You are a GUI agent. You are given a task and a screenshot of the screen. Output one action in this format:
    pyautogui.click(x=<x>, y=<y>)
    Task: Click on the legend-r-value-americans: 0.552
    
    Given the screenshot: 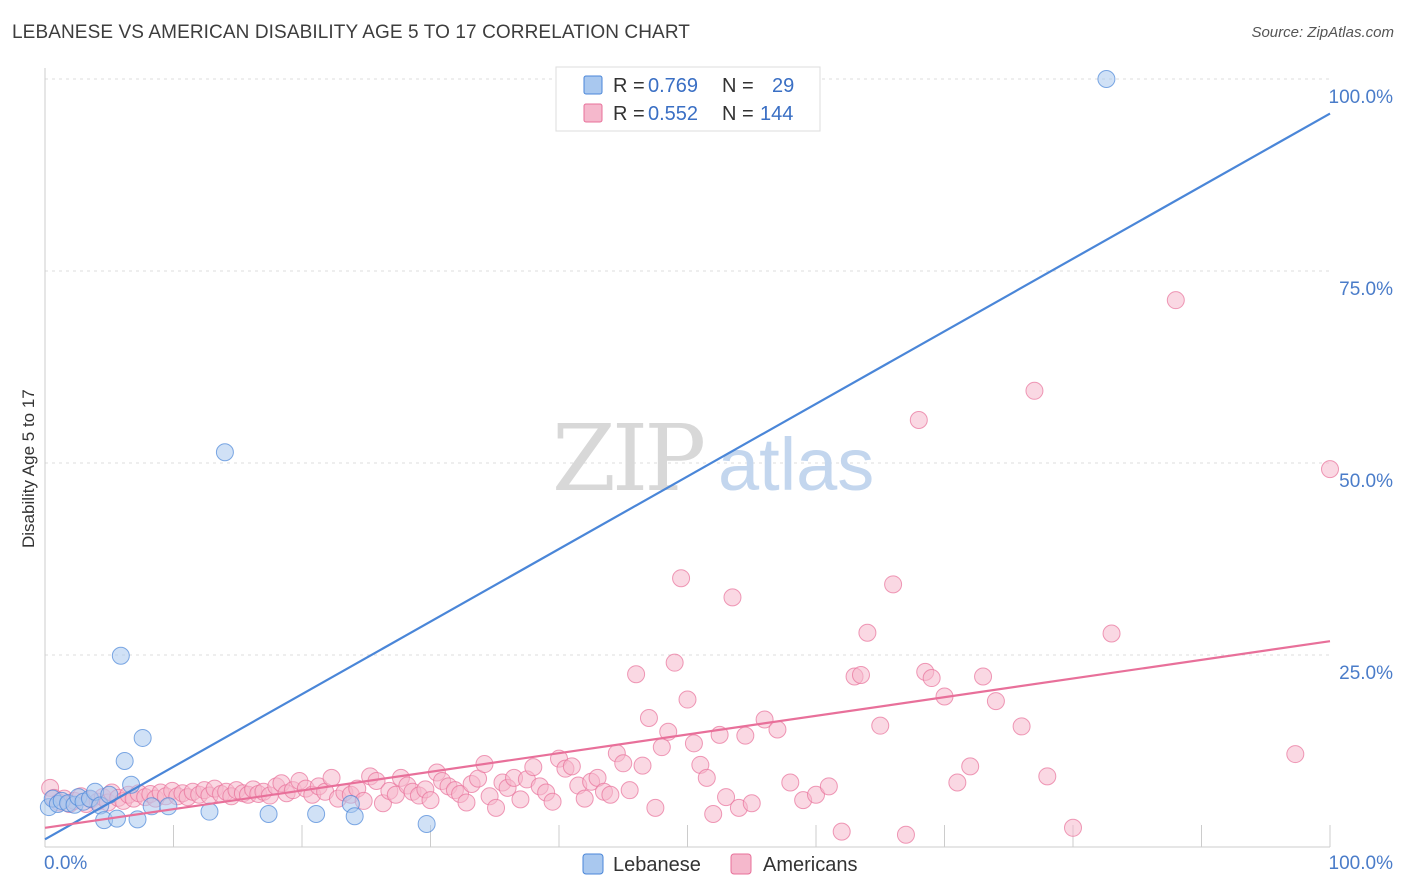 What is the action you would take?
    pyautogui.click(x=673, y=114)
    